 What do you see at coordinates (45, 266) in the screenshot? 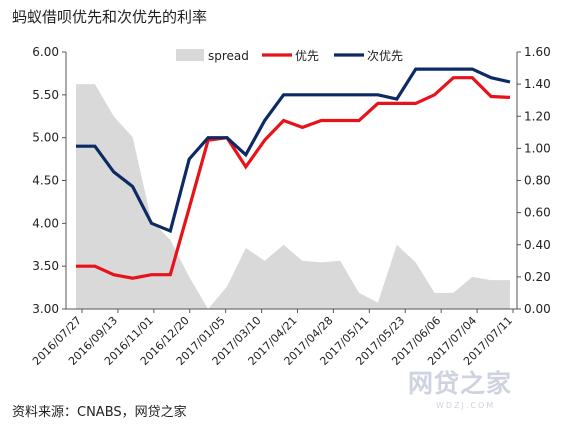
I see `left-tick-label: 3.50` at bounding box center [45, 266].